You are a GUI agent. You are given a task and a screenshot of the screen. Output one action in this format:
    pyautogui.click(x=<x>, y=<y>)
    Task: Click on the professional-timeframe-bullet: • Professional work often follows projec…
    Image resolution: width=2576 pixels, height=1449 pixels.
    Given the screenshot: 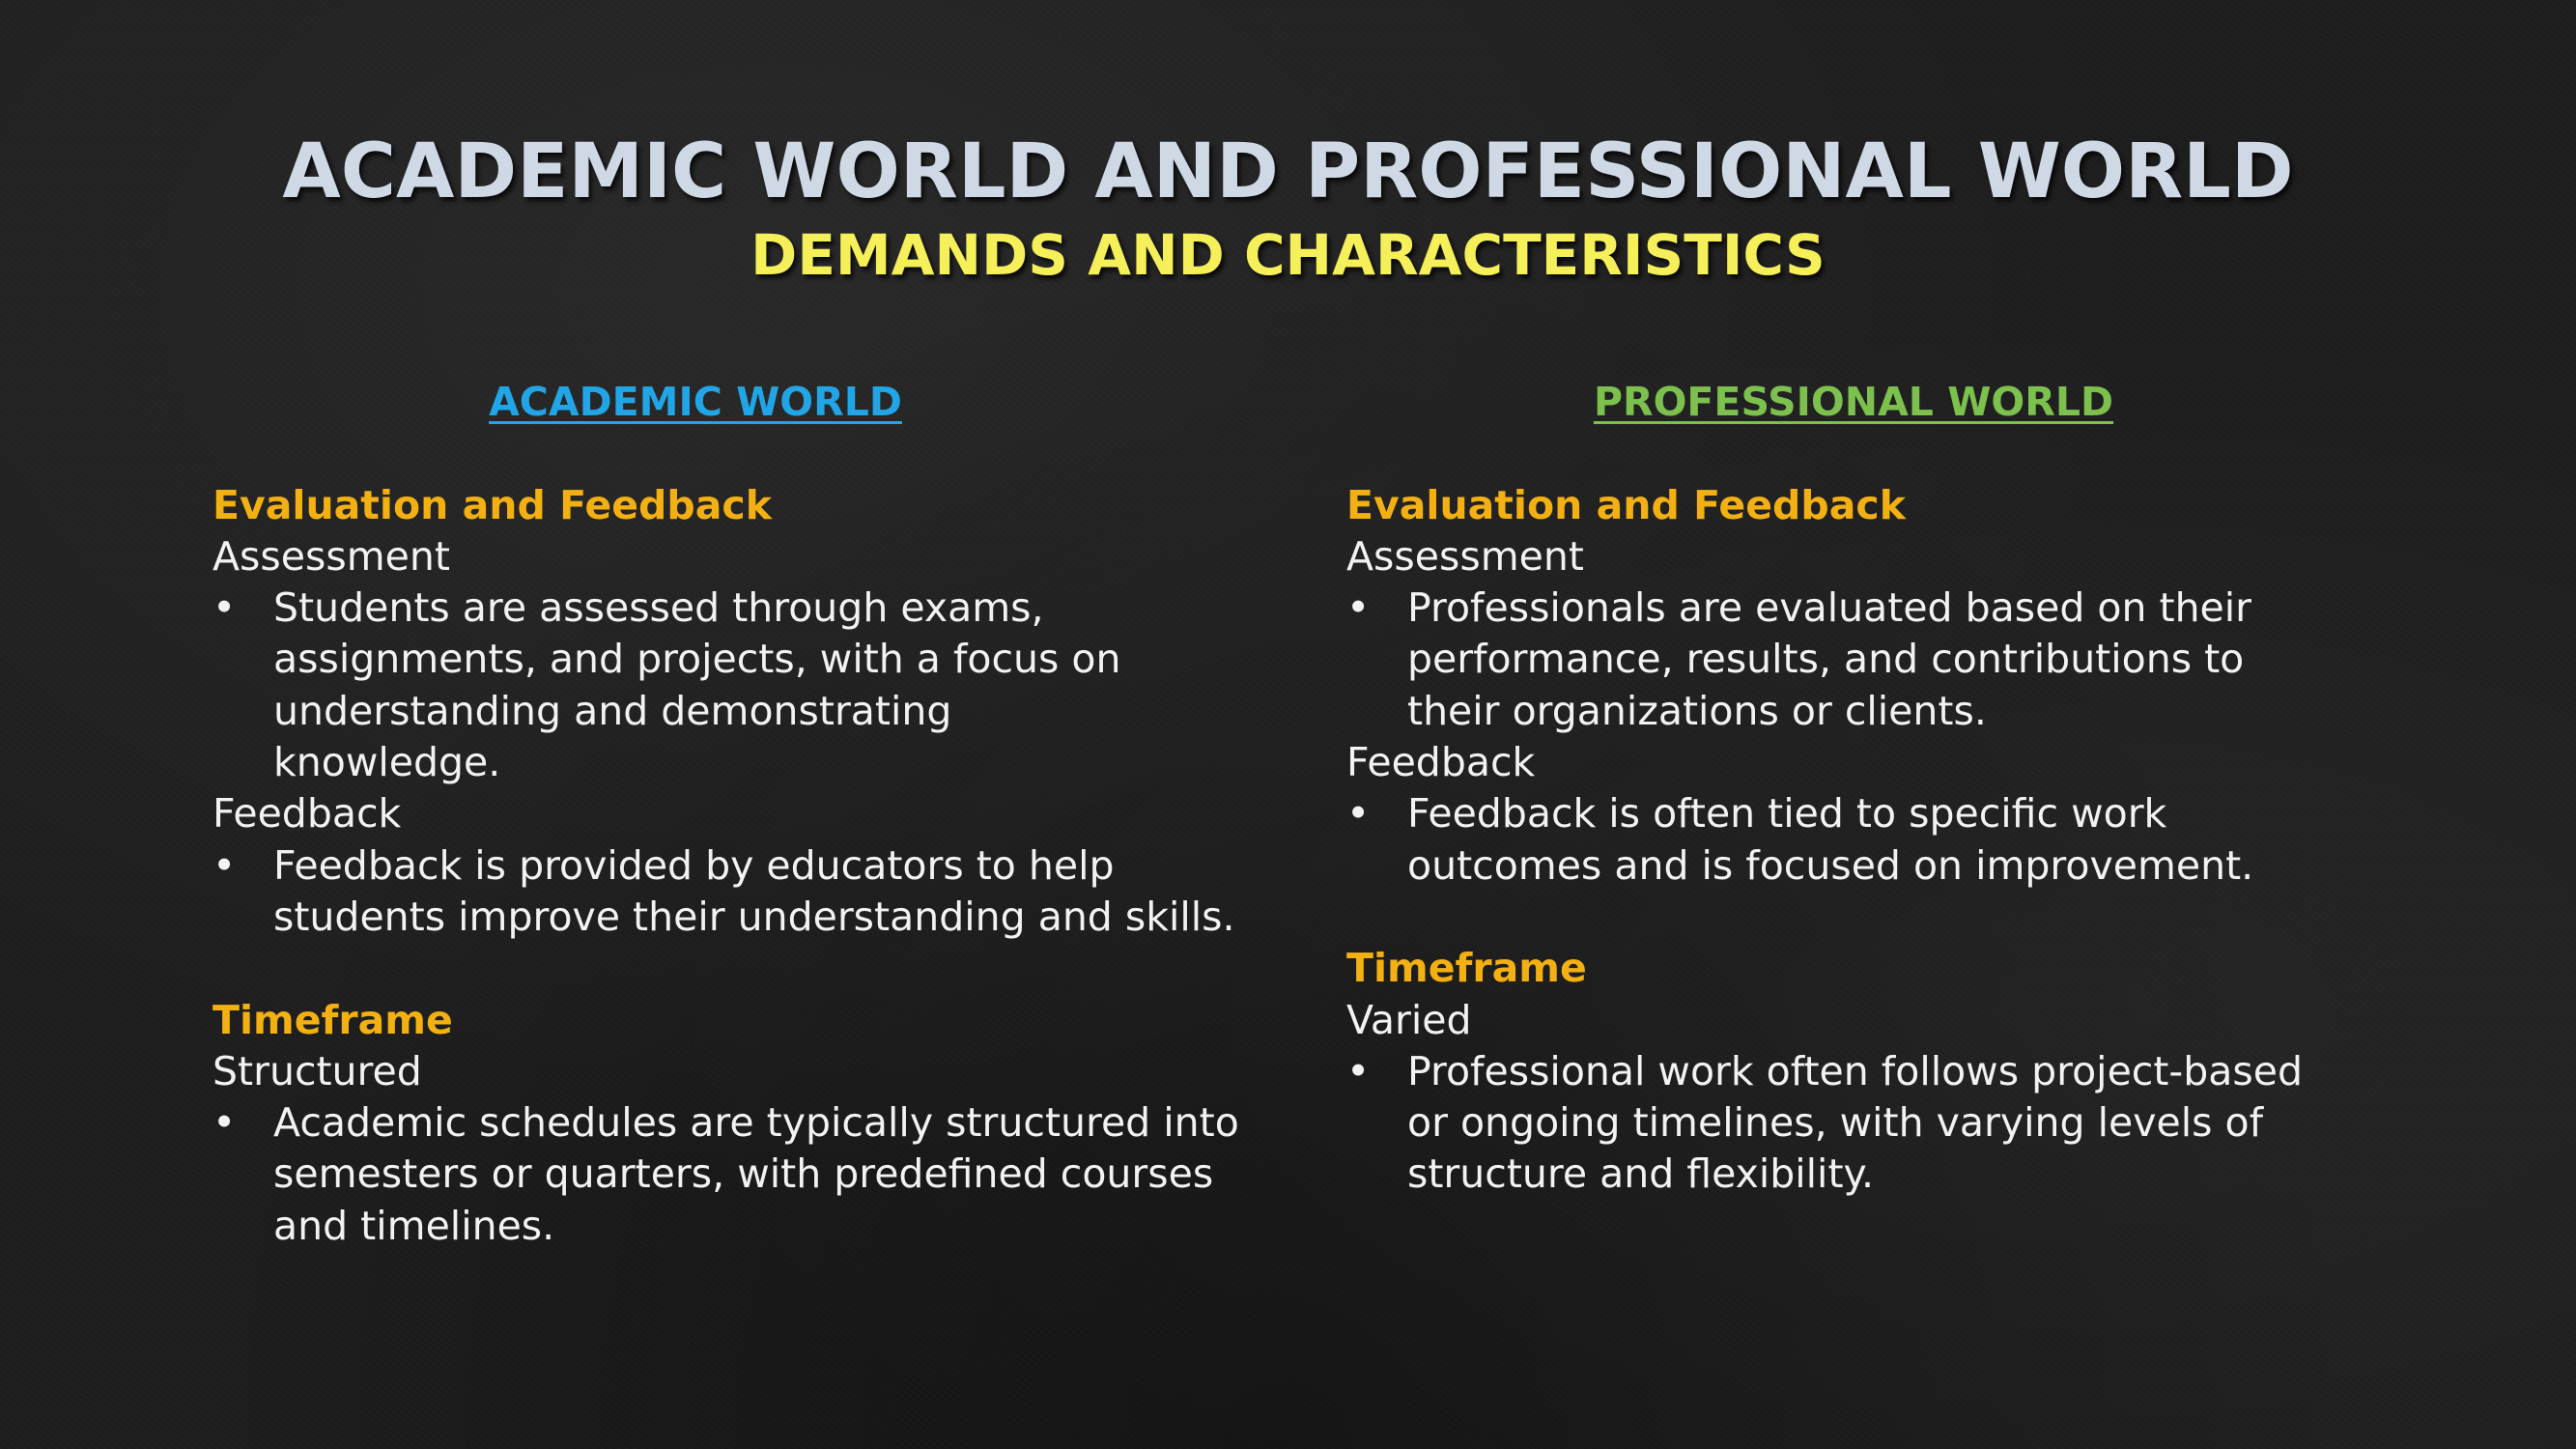 What is the action you would take?
    pyautogui.click(x=1843, y=1123)
    